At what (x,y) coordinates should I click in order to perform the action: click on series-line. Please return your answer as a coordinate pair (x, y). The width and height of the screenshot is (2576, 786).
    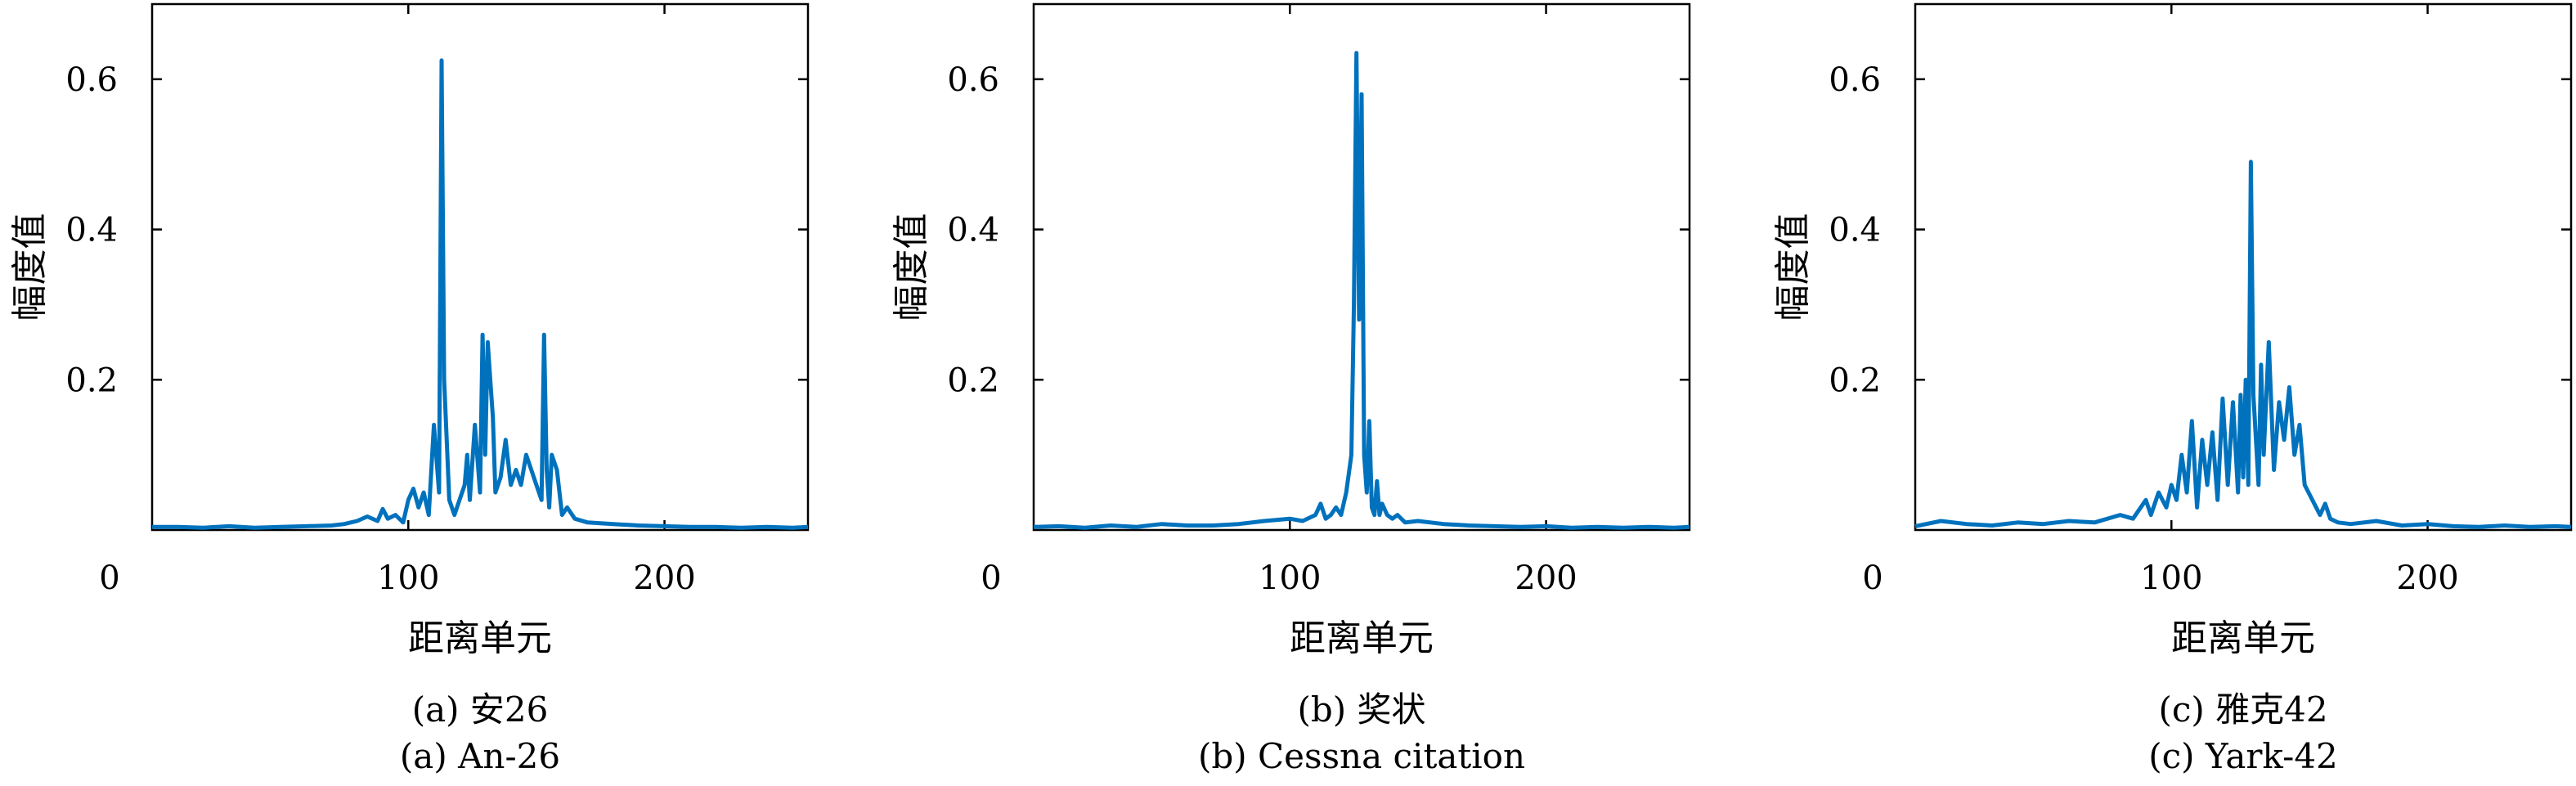
    Looking at the image, I should click on (2243, 344).